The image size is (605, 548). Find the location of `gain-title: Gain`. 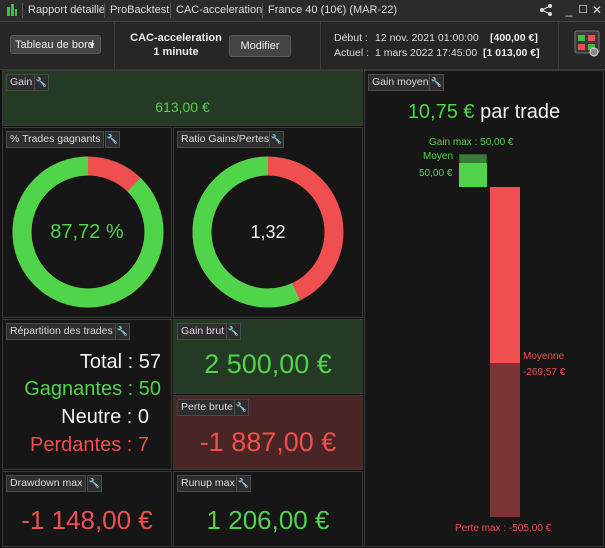

gain-title: Gain is located at coordinates (21, 82).